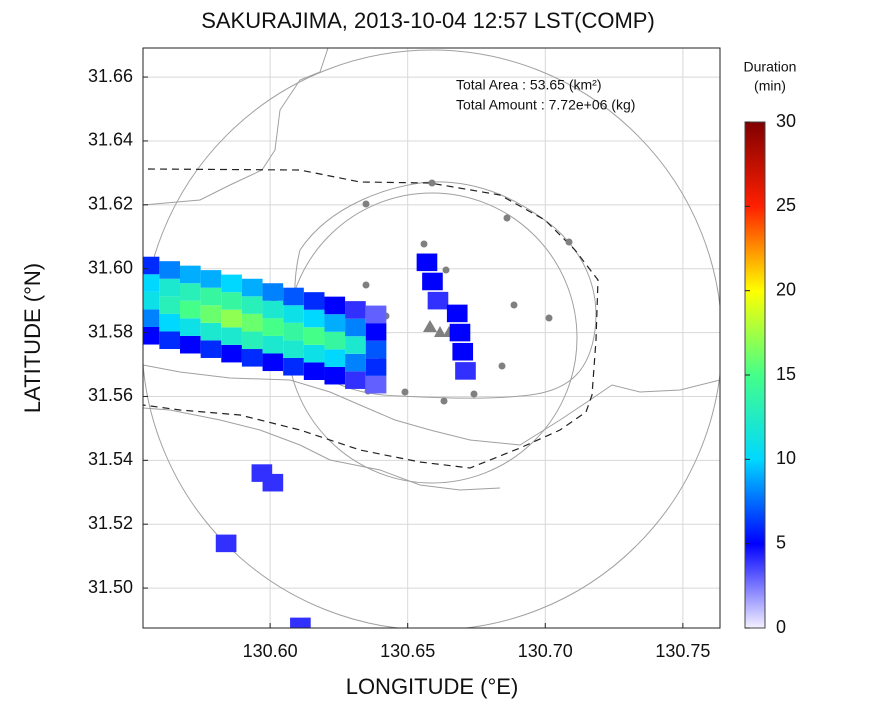  What do you see at coordinates (110, 267) in the screenshot?
I see `y-tick-label: 31.60` at bounding box center [110, 267].